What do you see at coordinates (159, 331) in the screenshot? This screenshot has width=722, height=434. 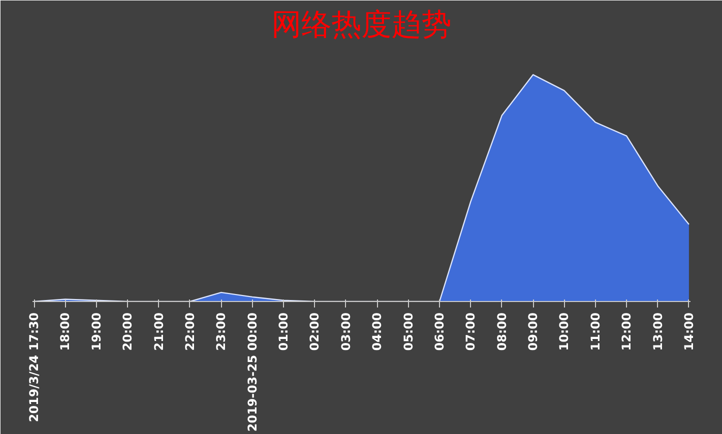 I see `x-tick-label: 21:00` at bounding box center [159, 331].